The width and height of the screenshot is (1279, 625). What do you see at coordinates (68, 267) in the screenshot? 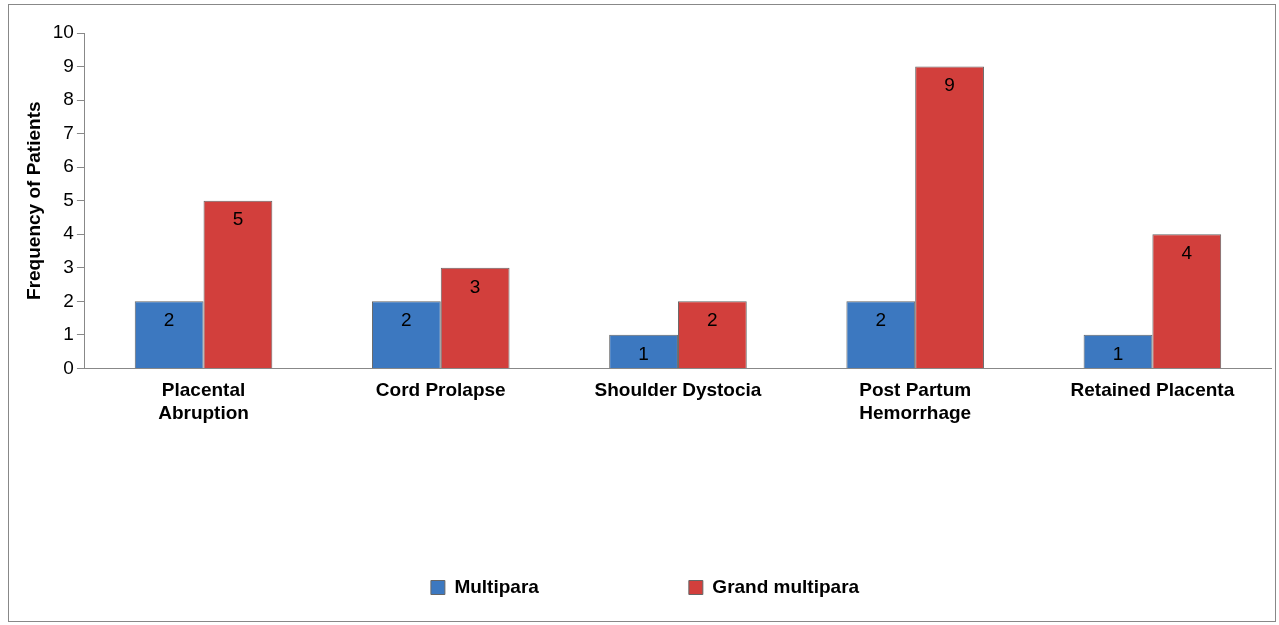
I see `y-tick-label: 3` at bounding box center [68, 267].